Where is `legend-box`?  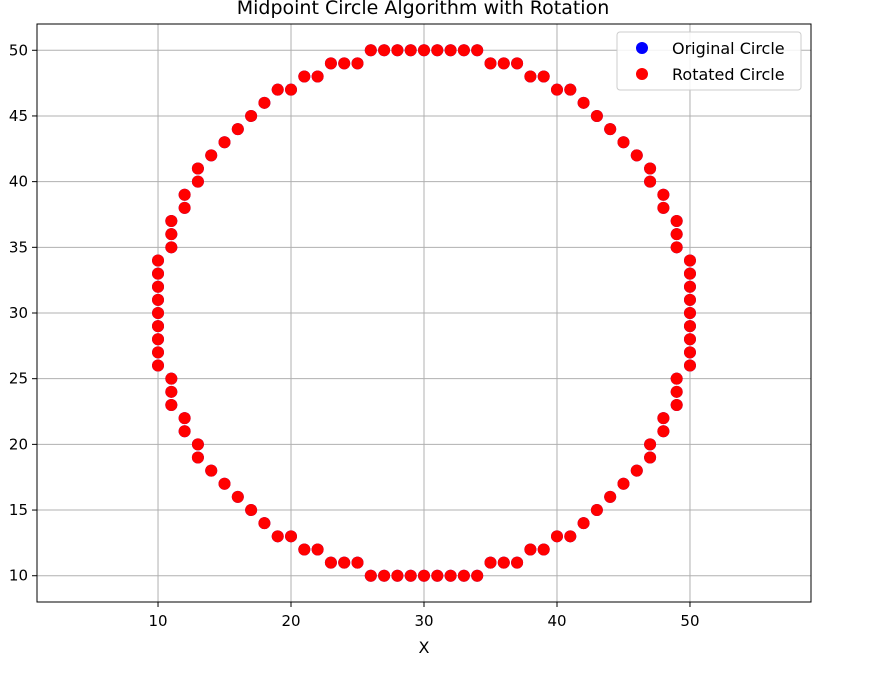 legend-box is located at coordinates (709, 61).